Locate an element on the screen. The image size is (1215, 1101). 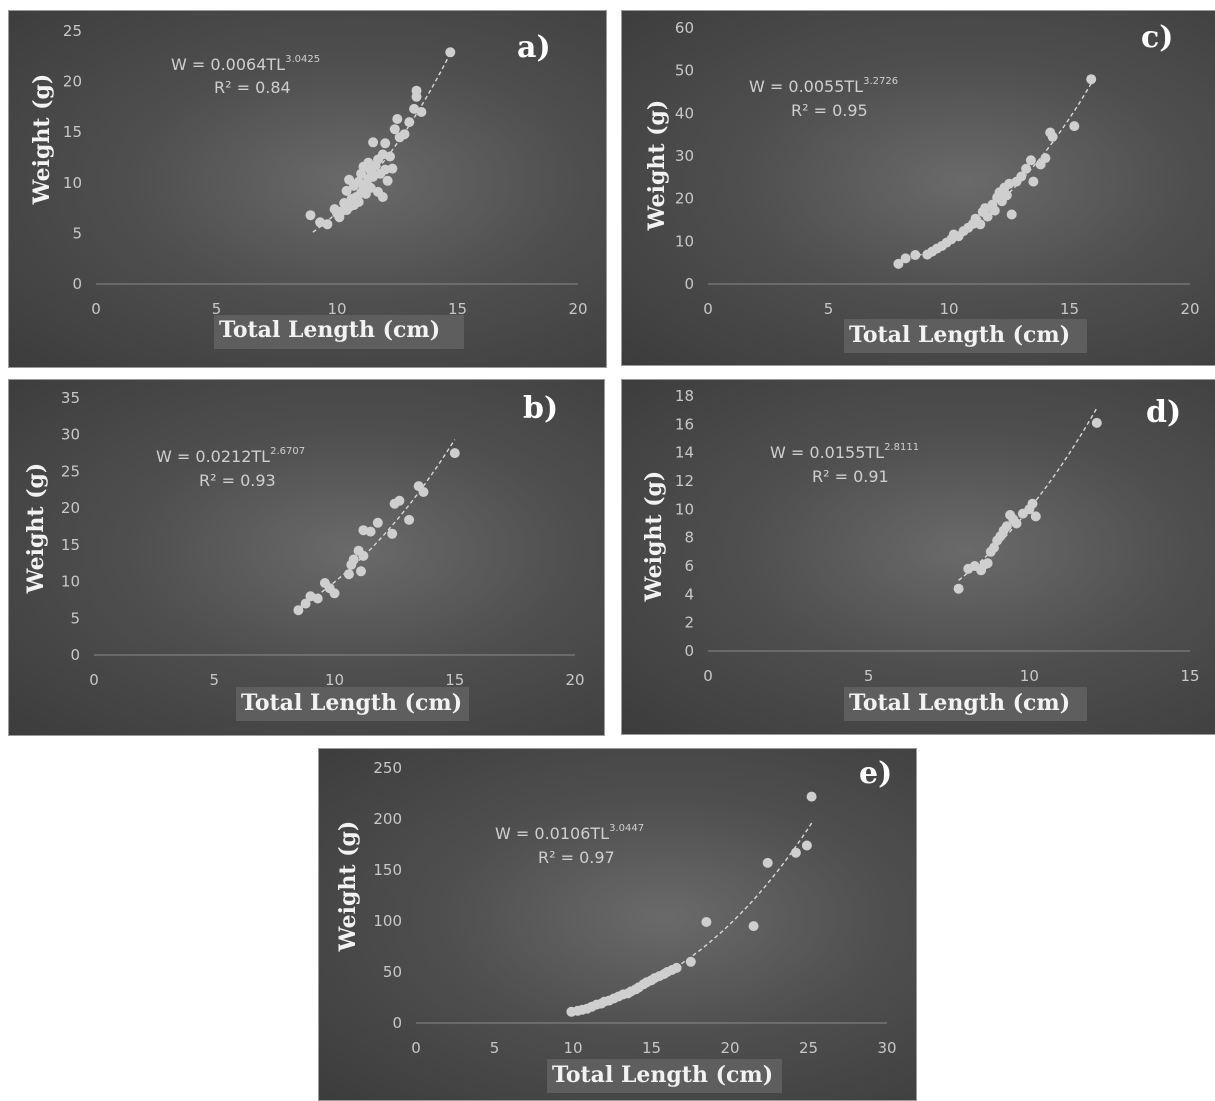
x-tick-label: 30 is located at coordinates (886, 1048).